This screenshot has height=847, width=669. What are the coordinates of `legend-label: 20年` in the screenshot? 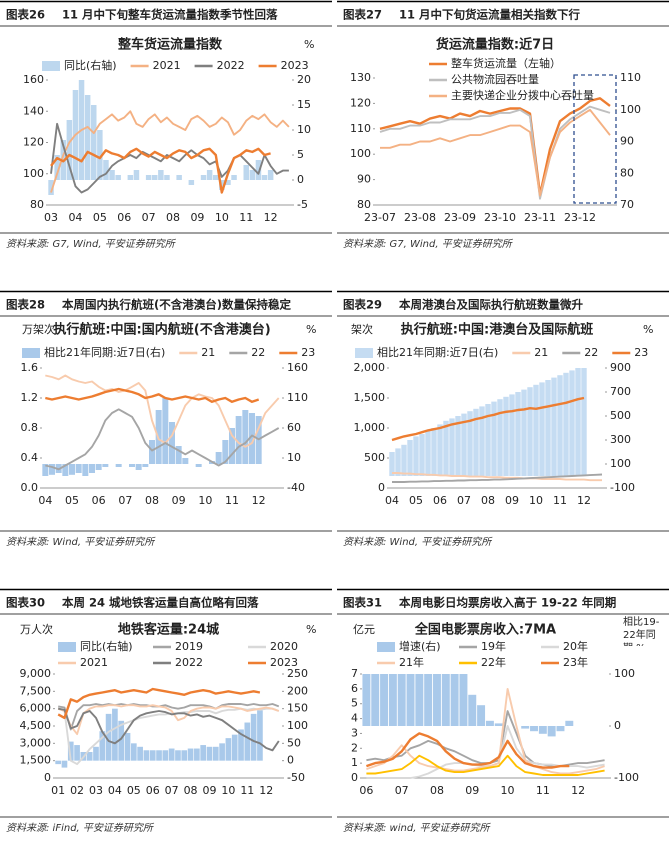 It's located at (575, 646).